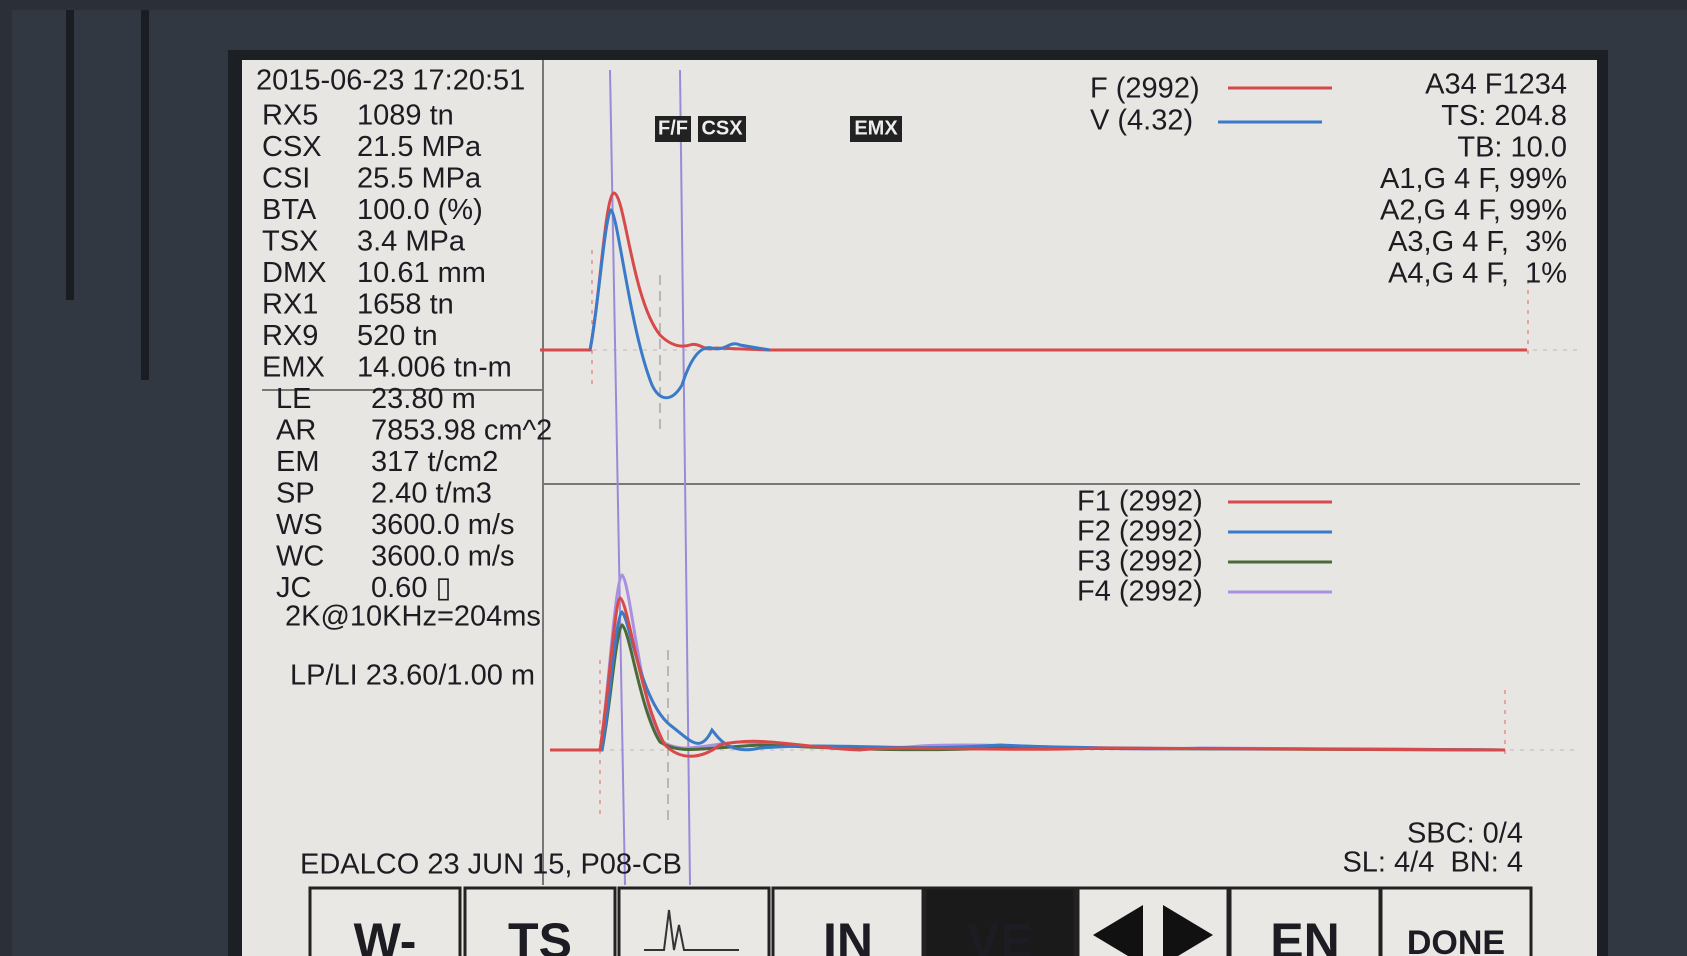  I want to click on status-line: A4,G 4 F, 1%, so click(1477, 274).